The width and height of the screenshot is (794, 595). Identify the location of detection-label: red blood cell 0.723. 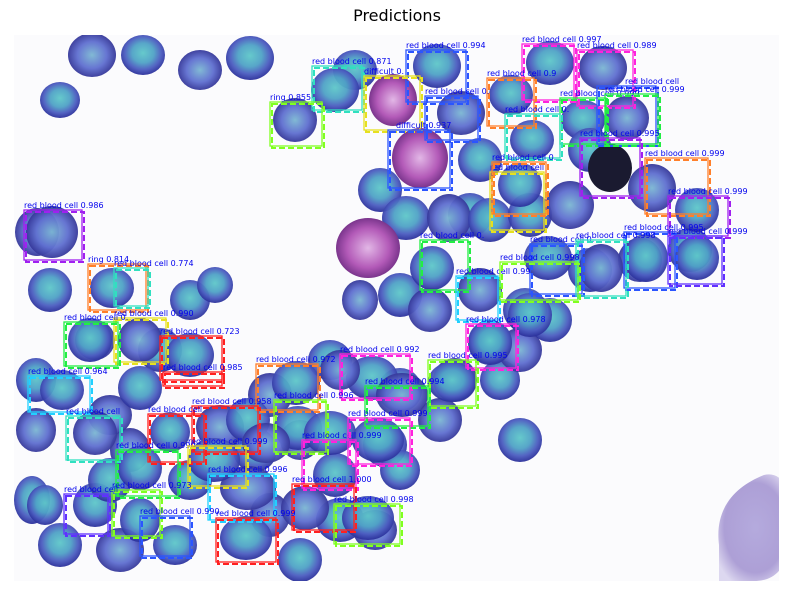
(200, 331).